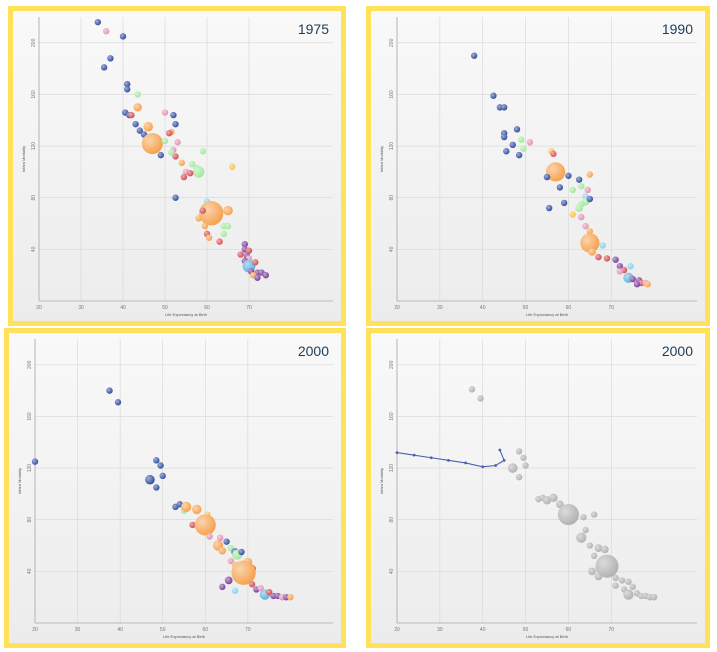  What do you see at coordinates (186, 314) in the screenshot?
I see `x-axis-label: Life Expectancy at Birth` at bounding box center [186, 314].